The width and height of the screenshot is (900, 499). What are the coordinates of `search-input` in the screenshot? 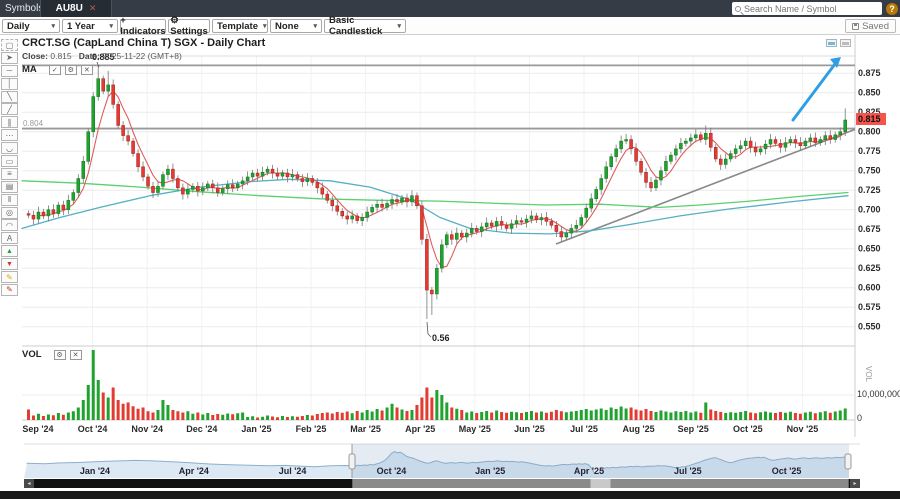 It's located at (806, 8).